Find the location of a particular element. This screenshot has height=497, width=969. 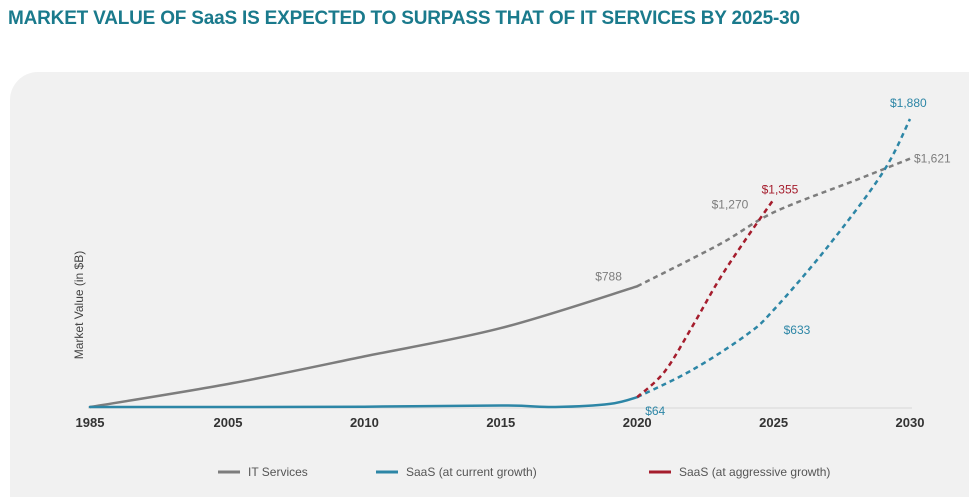

x-tick-label-2010: 2010 is located at coordinates (364, 422).